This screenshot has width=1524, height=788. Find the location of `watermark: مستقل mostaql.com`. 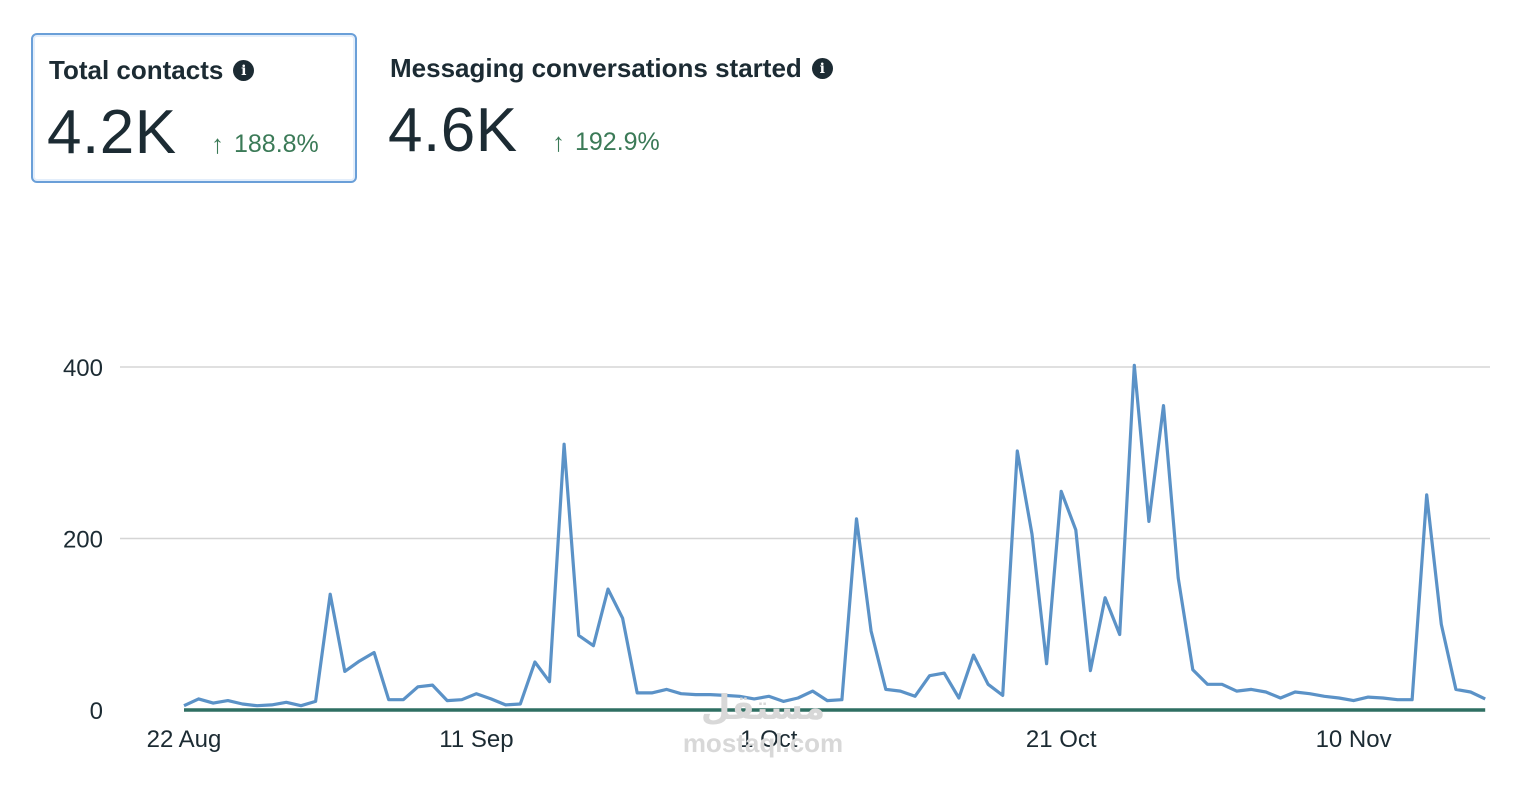

watermark: مستقل mostaql.com is located at coordinates (763, 723).